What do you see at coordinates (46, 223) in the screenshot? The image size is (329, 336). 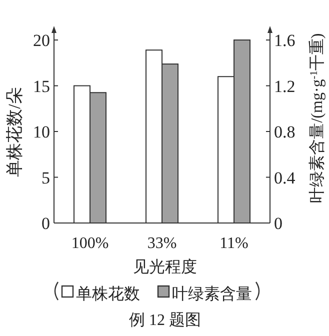 I see `y-tick-label: 0` at bounding box center [46, 223].